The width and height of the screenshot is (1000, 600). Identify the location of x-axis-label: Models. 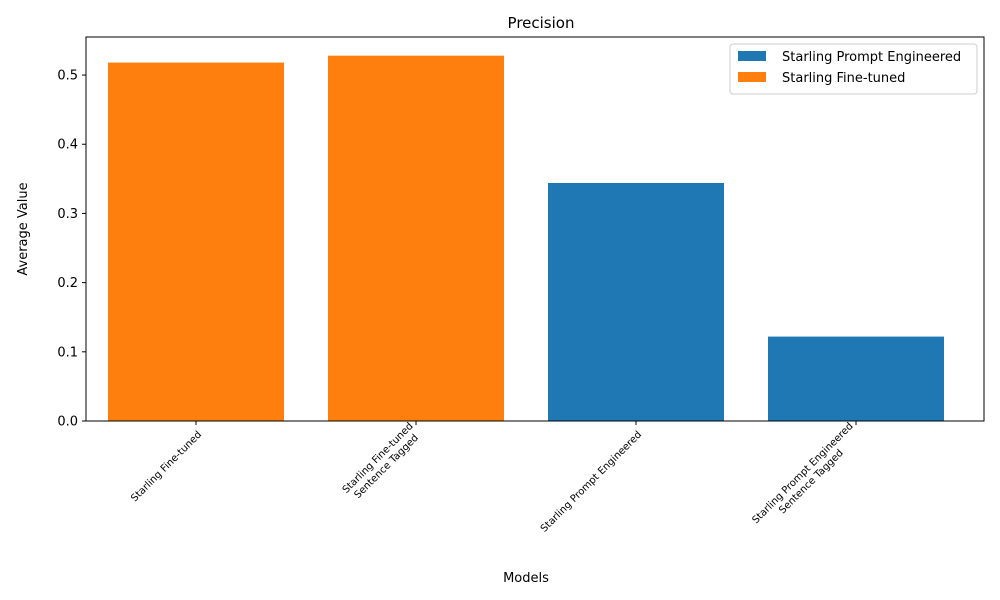
(526, 578).